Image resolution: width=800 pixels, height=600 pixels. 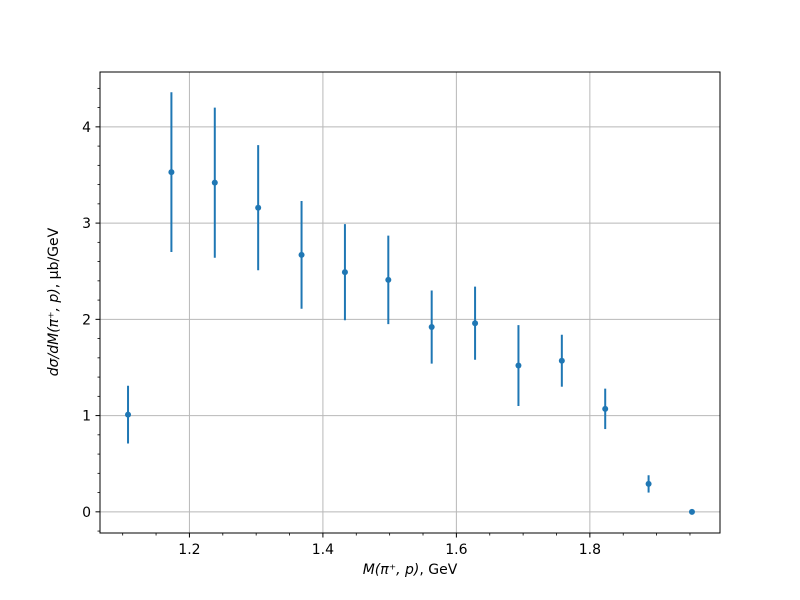 What do you see at coordinates (590, 550) in the screenshot?
I see `x-tick-label: 1.8` at bounding box center [590, 550].